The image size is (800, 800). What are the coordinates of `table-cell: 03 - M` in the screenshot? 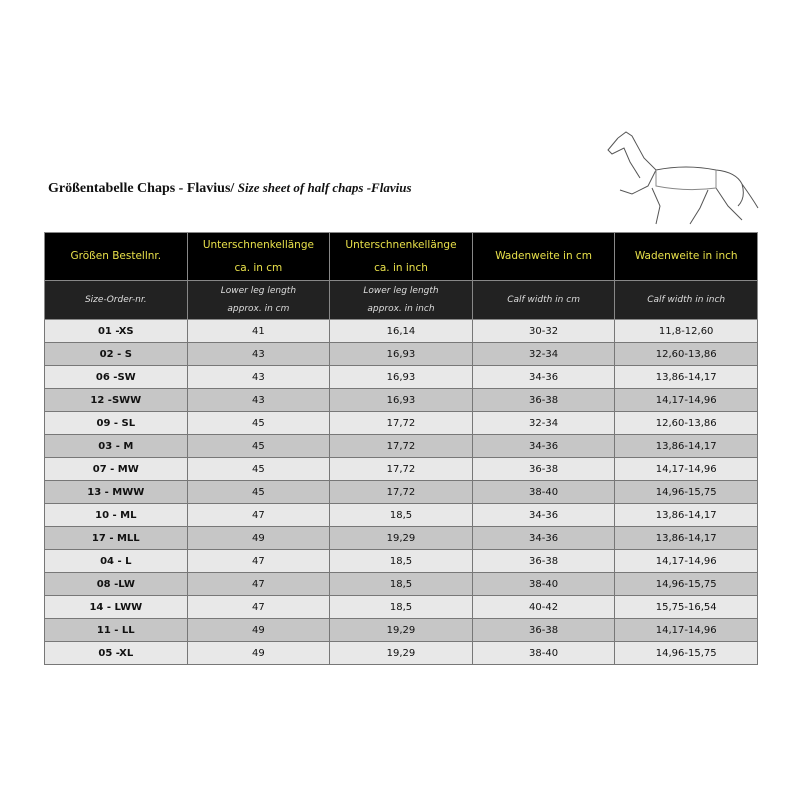 It's located at (116, 446).